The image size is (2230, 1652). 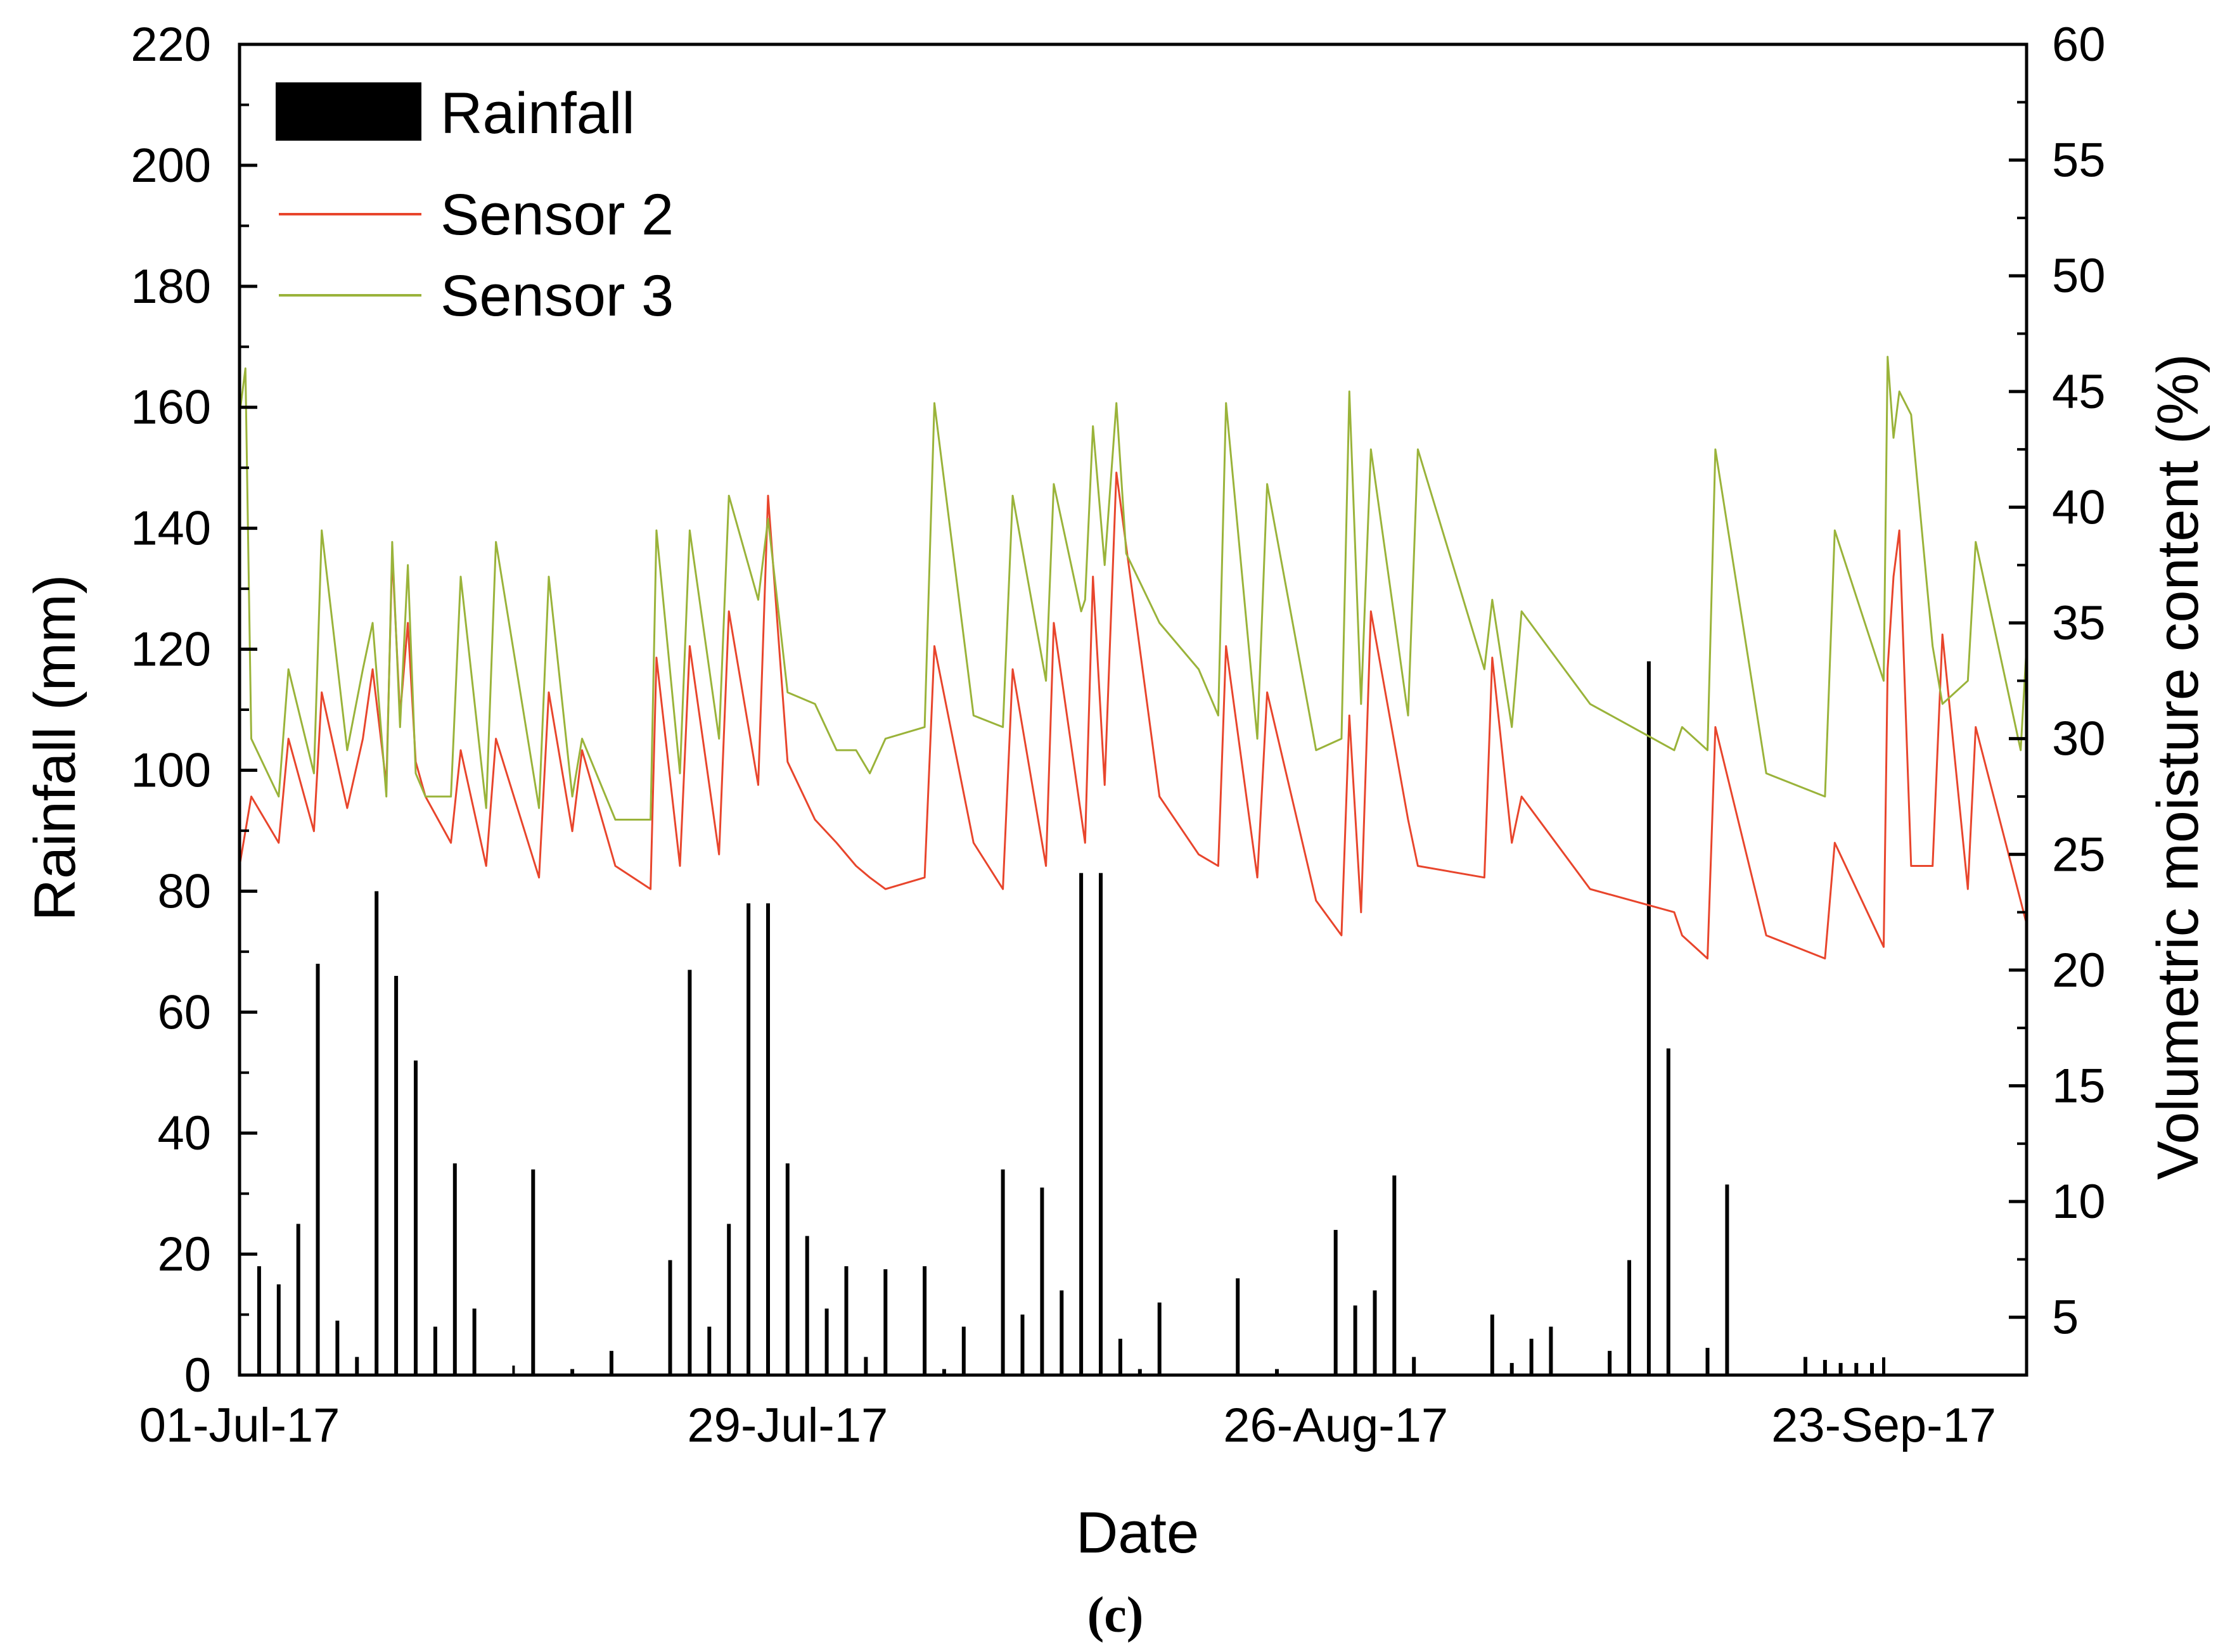 What do you see at coordinates (557, 296) in the screenshot?
I see `sensor-3-legend-label: Sensor 3` at bounding box center [557, 296].